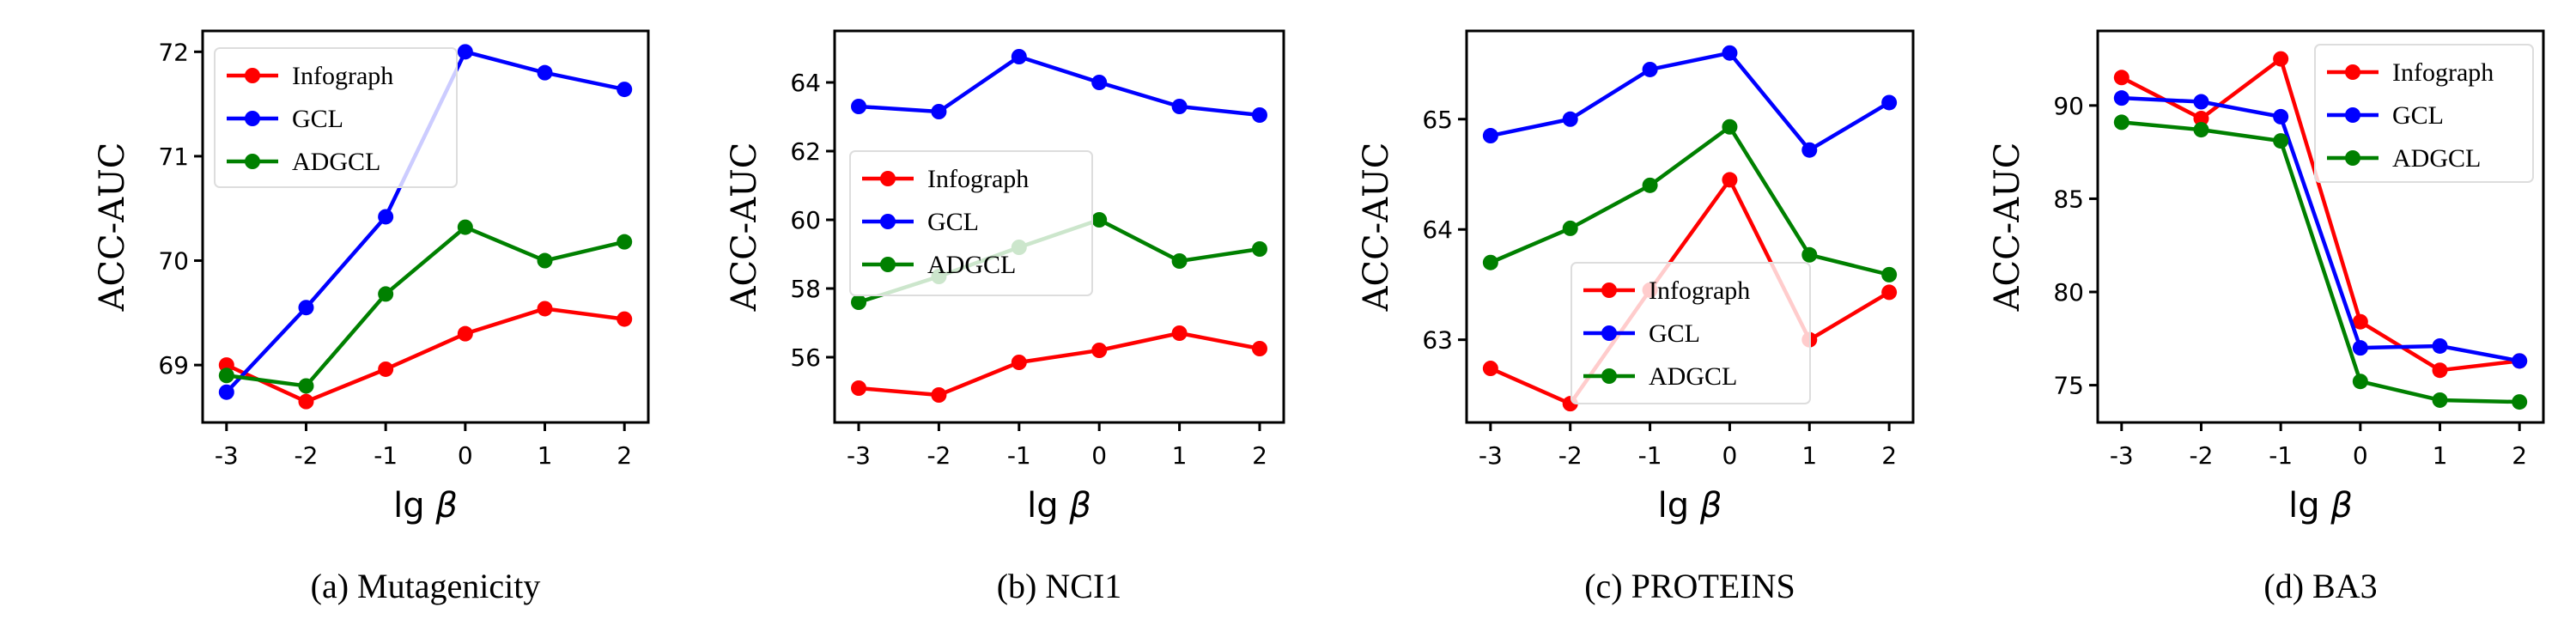 The width and height of the screenshot is (2576, 644). What do you see at coordinates (174, 52) in the screenshot?
I see `y-tick-label: 72` at bounding box center [174, 52].